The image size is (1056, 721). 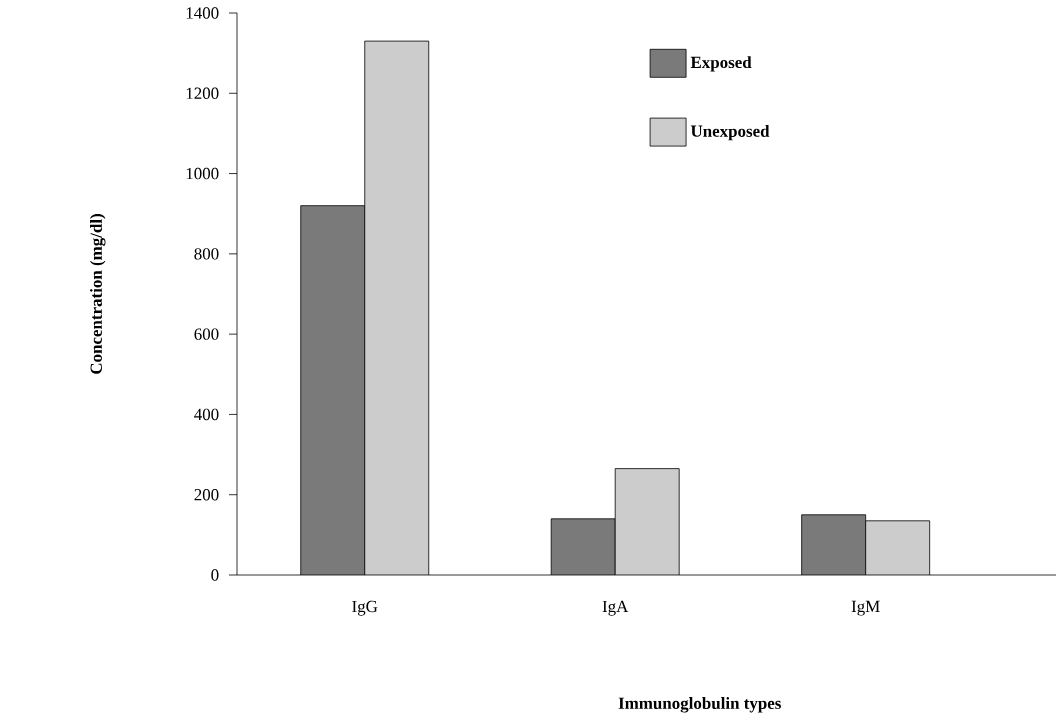 I want to click on y-tick-label: 1400, so click(x=202, y=13).